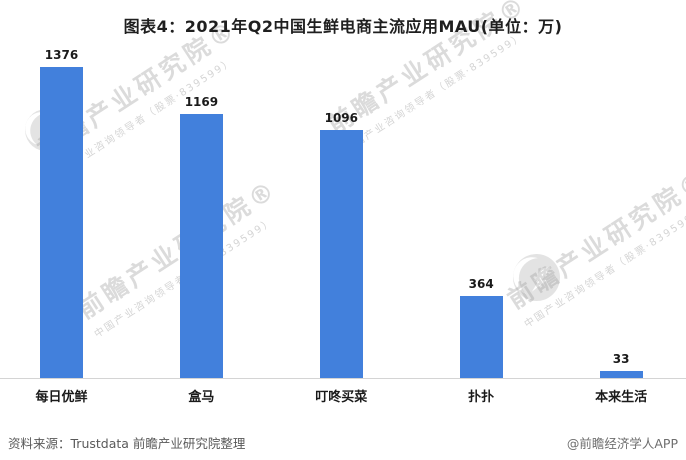 This screenshot has height=460, width=686. I want to click on value-label-2: 1096, so click(341, 118).